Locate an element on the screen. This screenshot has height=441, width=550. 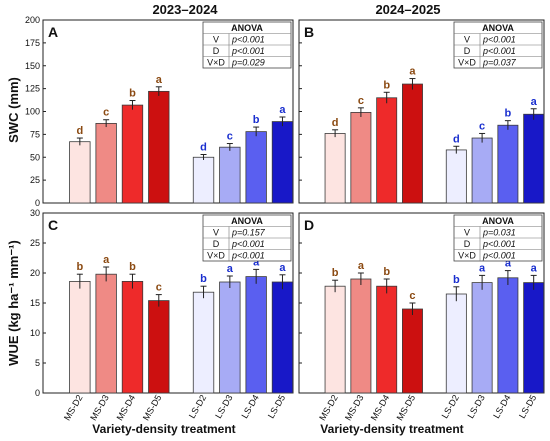
category-label: MS-D3 is located at coordinates (99, 407).